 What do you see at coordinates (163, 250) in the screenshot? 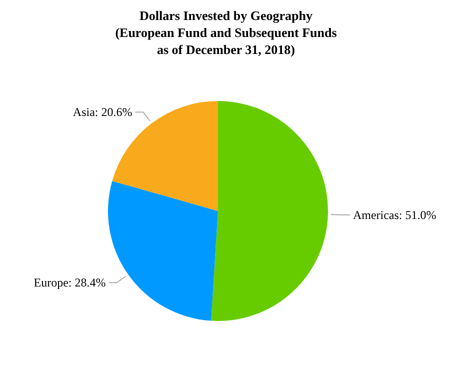
I see `pie-slice` at bounding box center [163, 250].